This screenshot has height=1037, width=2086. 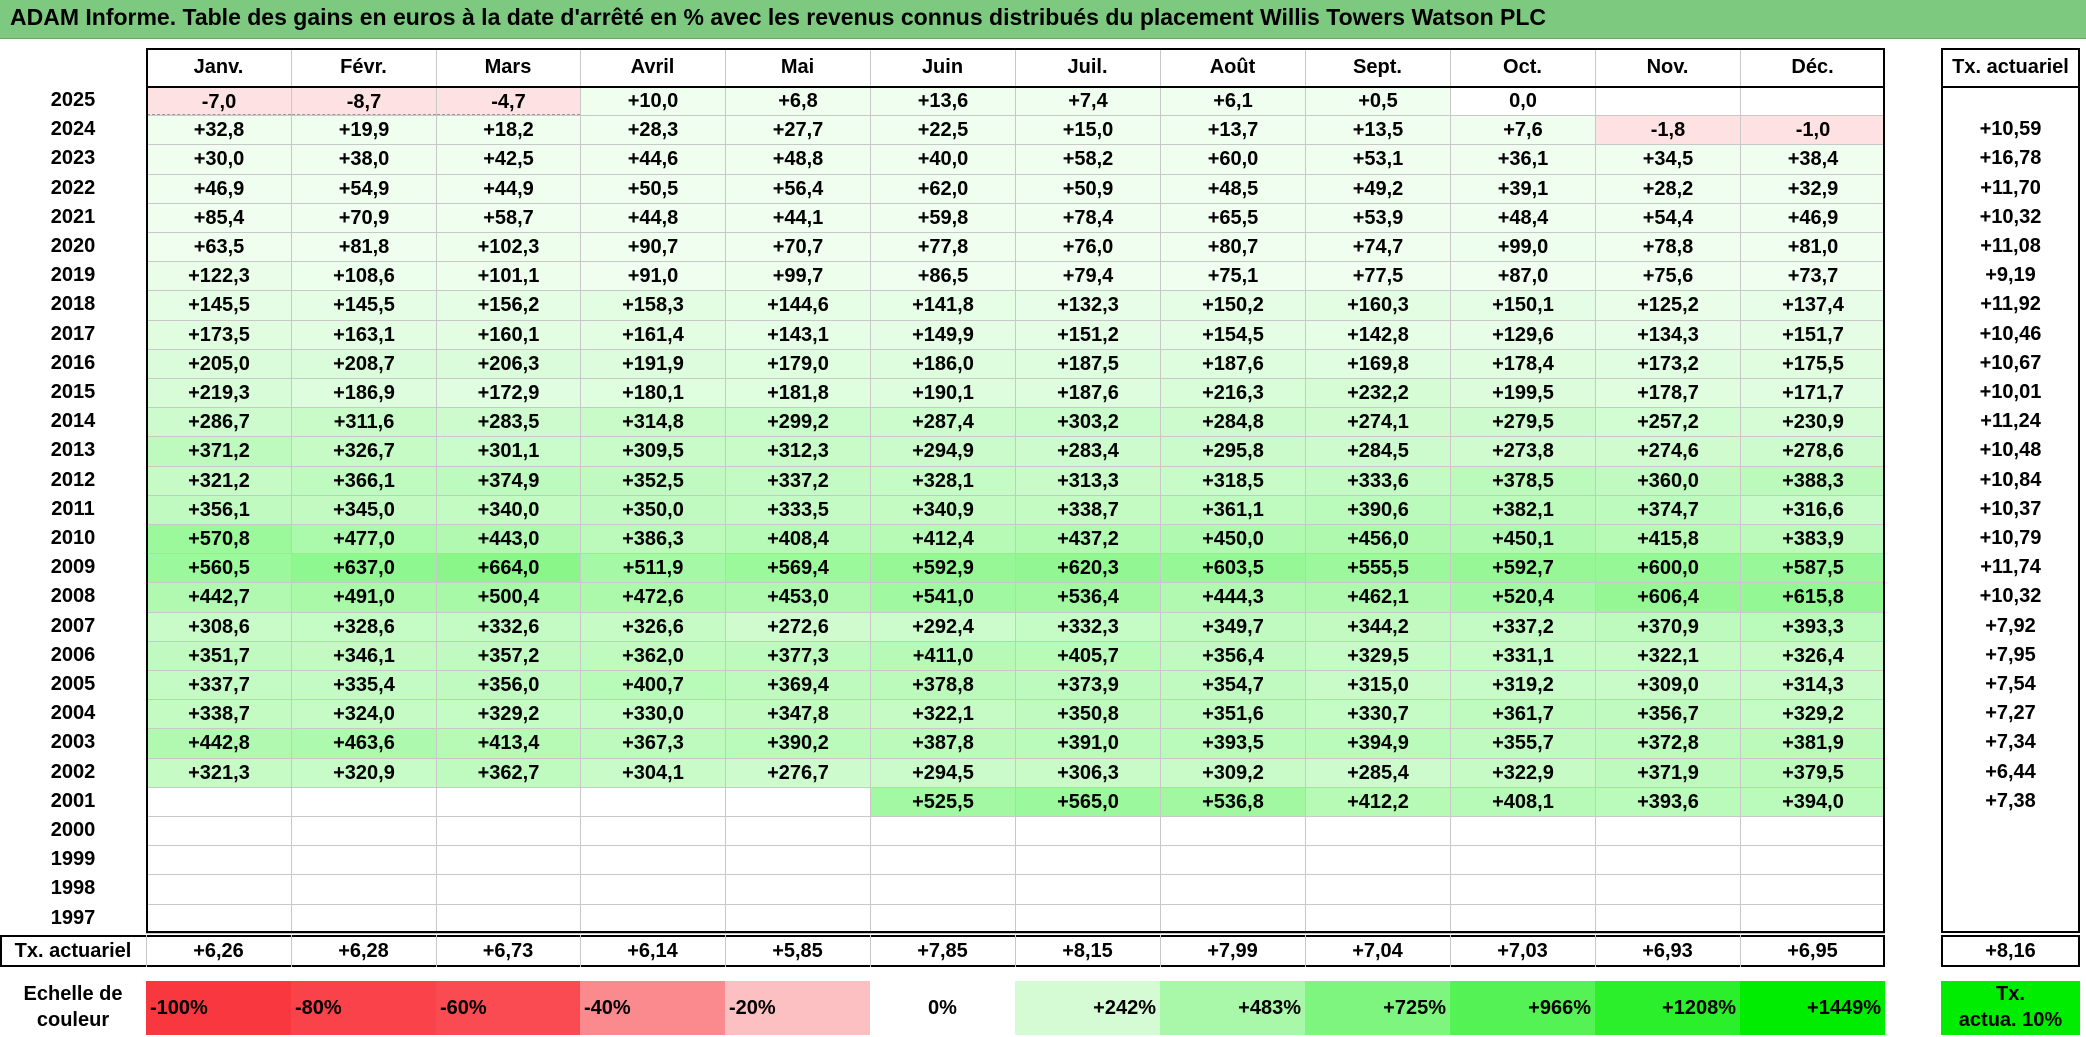 I want to click on gain-cell: +78,8, so click(x=1668, y=247).